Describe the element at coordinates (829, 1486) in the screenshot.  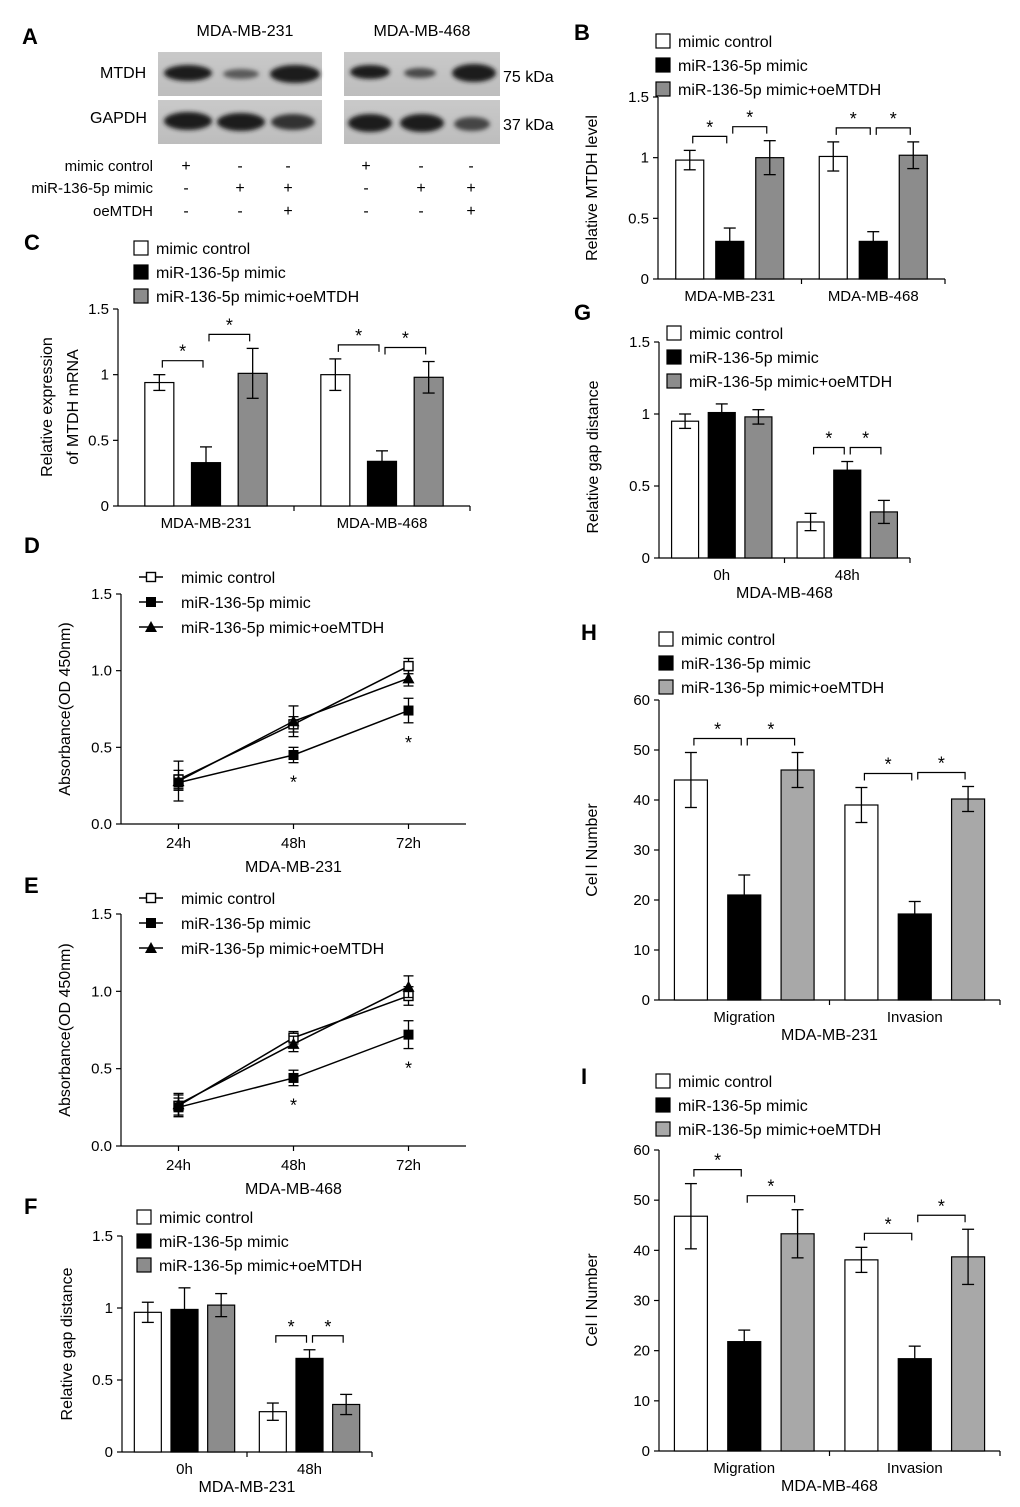
I see `x-axis-label: MDA-MB-468` at that location.